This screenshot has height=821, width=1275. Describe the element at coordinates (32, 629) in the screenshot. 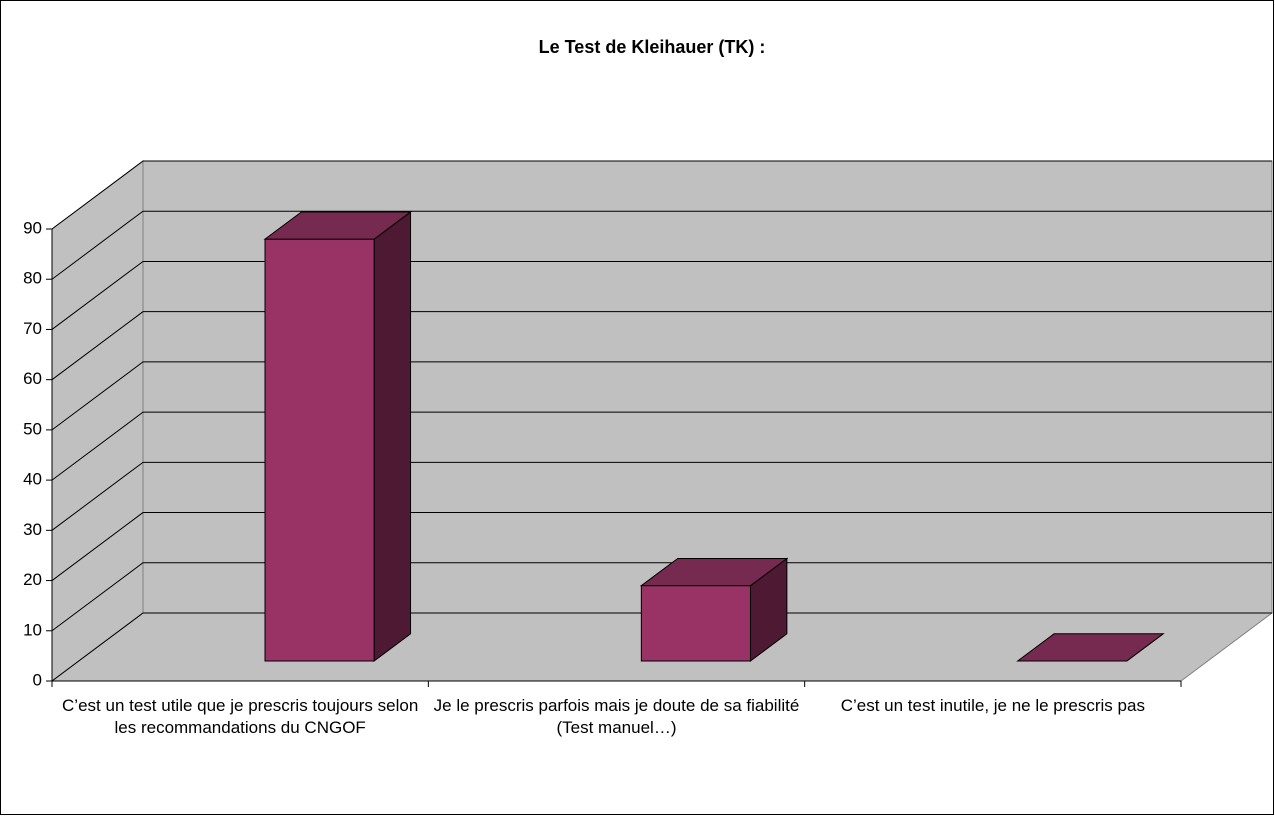

I see `y-tick-label: 10` at that location.